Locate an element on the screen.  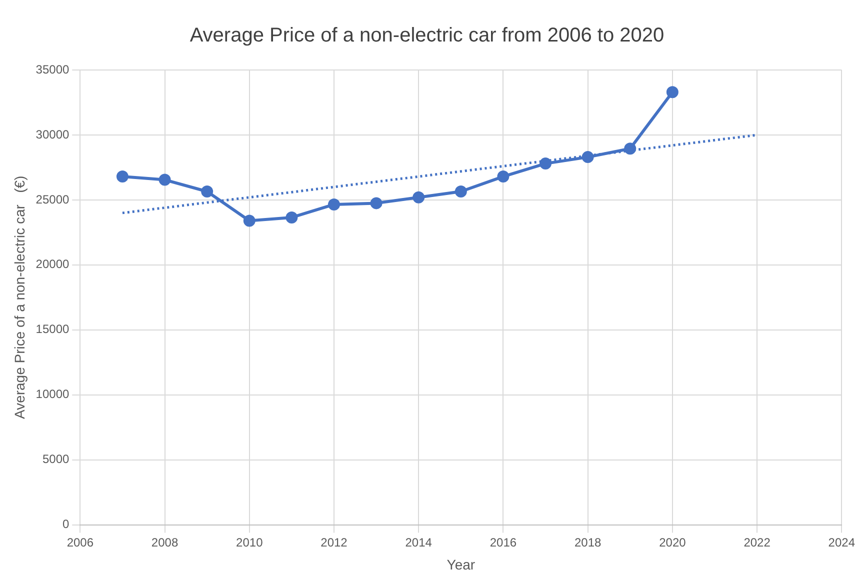
chart-title: Average Price of a non-electric car from 2006 to 2020 is located at coordinates (427, 35).